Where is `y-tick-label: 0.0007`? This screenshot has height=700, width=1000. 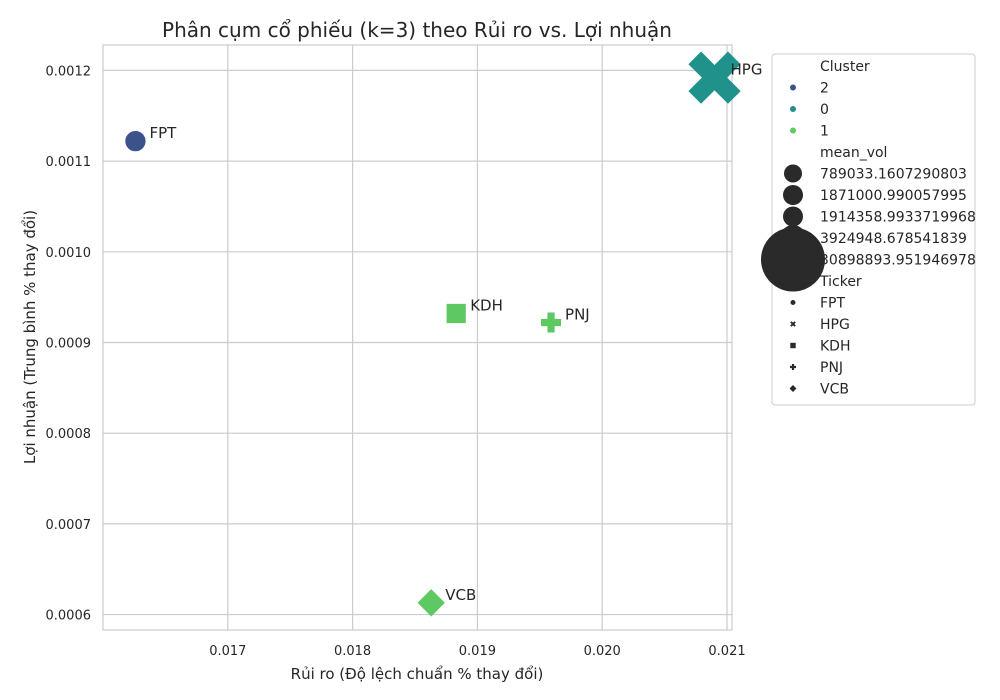
y-tick-label: 0.0007 is located at coordinates (69, 525).